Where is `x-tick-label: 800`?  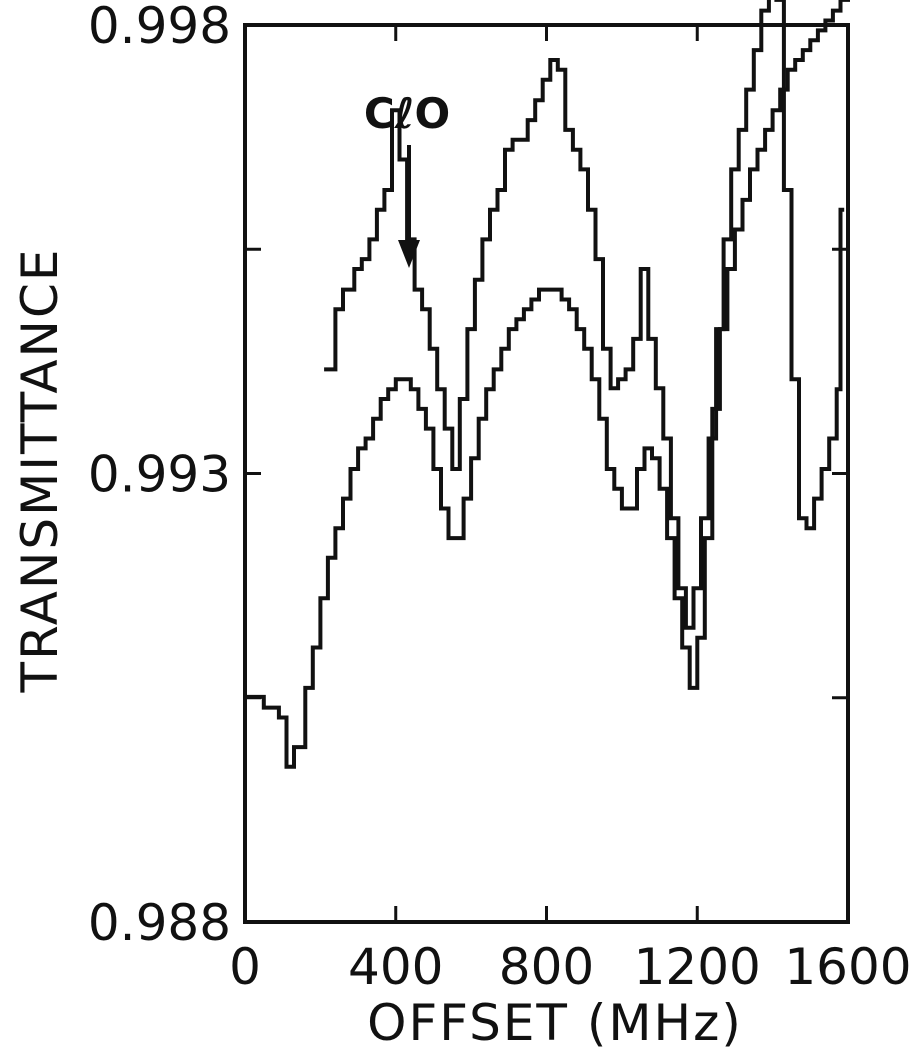 x-tick-label: 800 is located at coordinates (546, 967).